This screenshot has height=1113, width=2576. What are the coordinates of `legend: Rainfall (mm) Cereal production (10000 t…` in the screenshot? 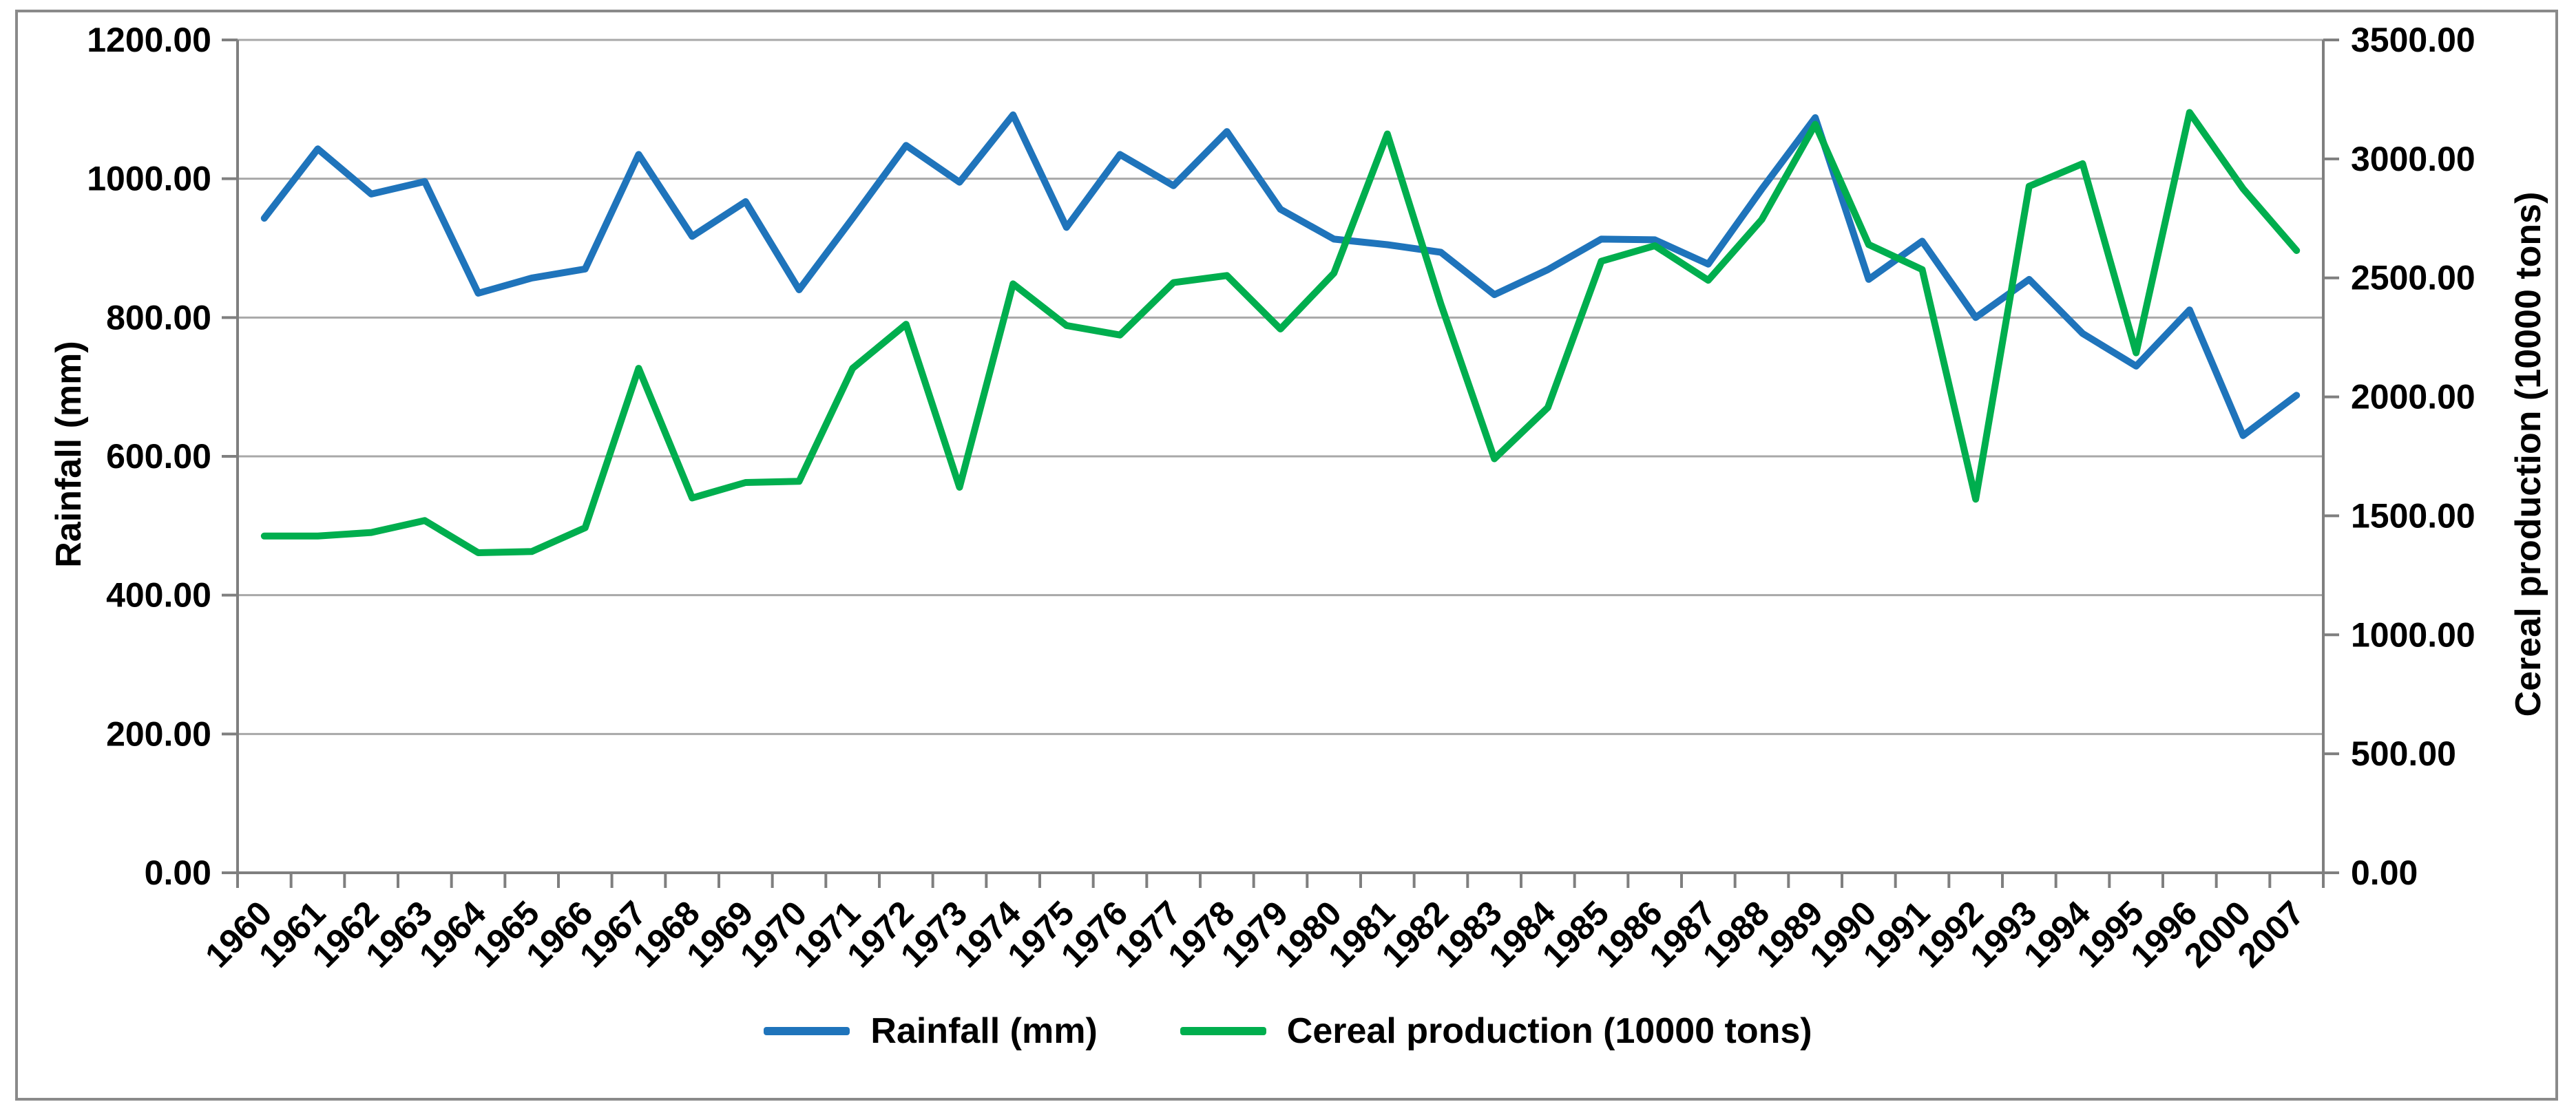 It's located at (1288, 1031).